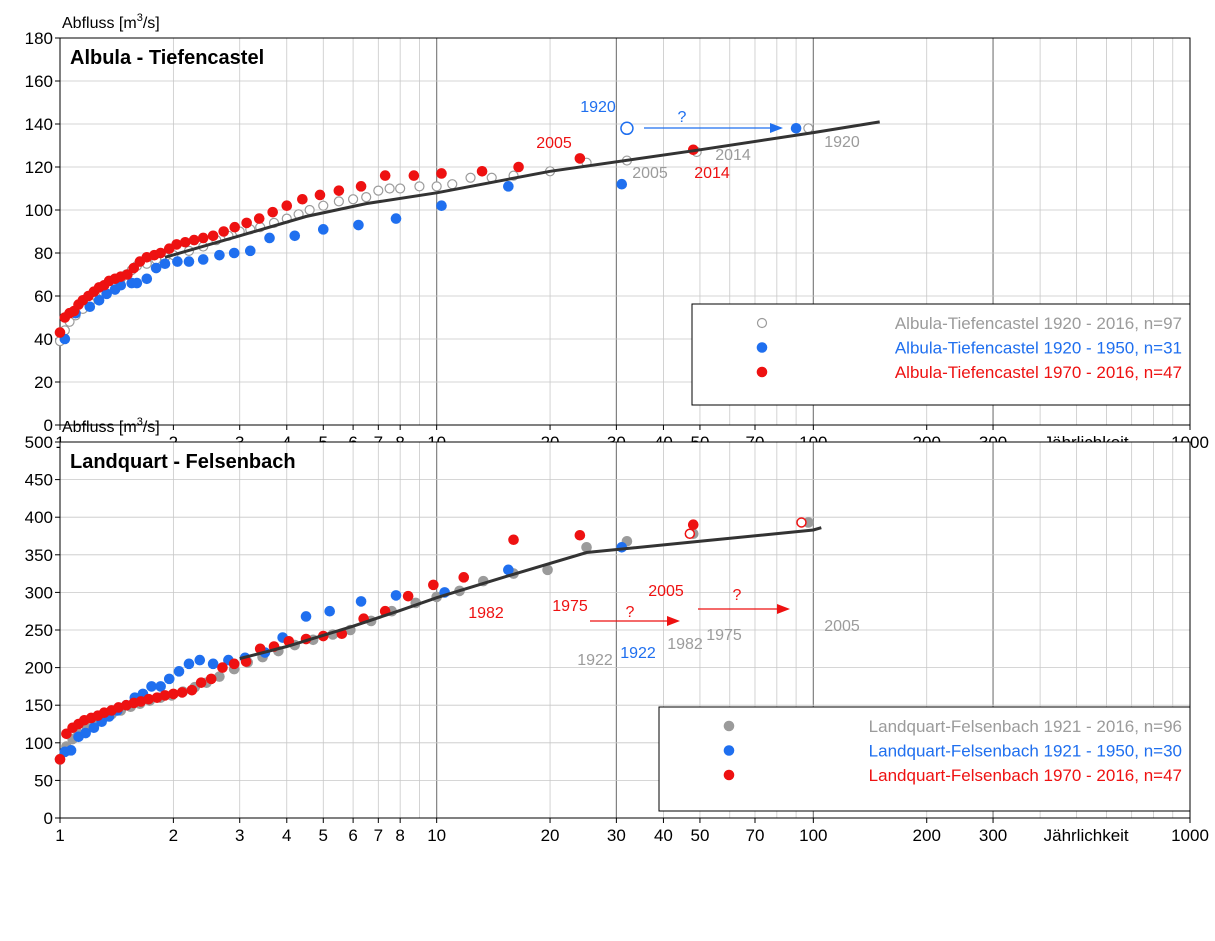 This screenshot has height=941, width=1215. Describe the element at coordinates (39, 38) in the screenshot. I see `y-tick-label: 180` at that location.